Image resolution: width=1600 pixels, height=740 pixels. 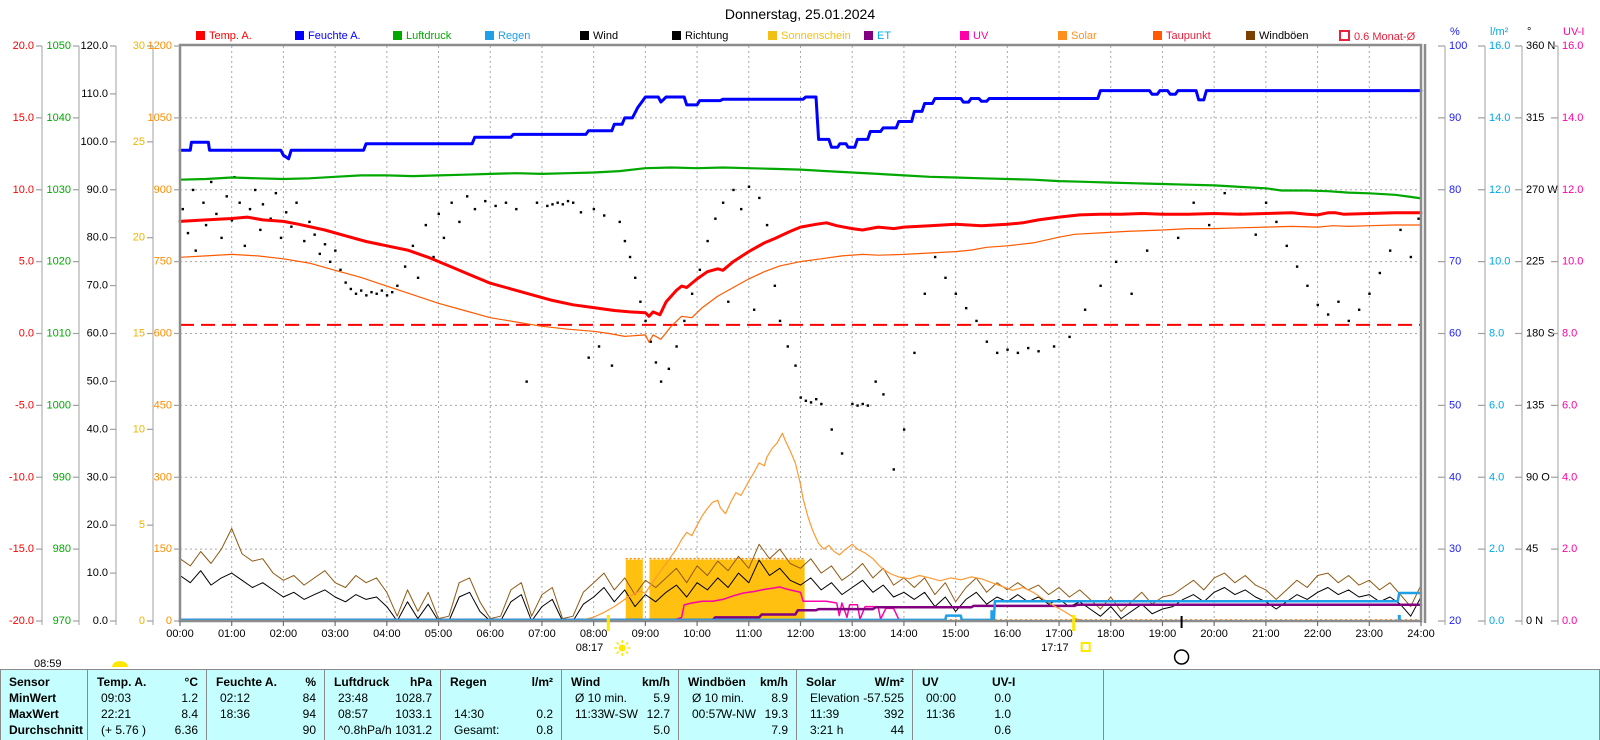 I want to click on table-header-cell: Wind, so click(x=586, y=682).